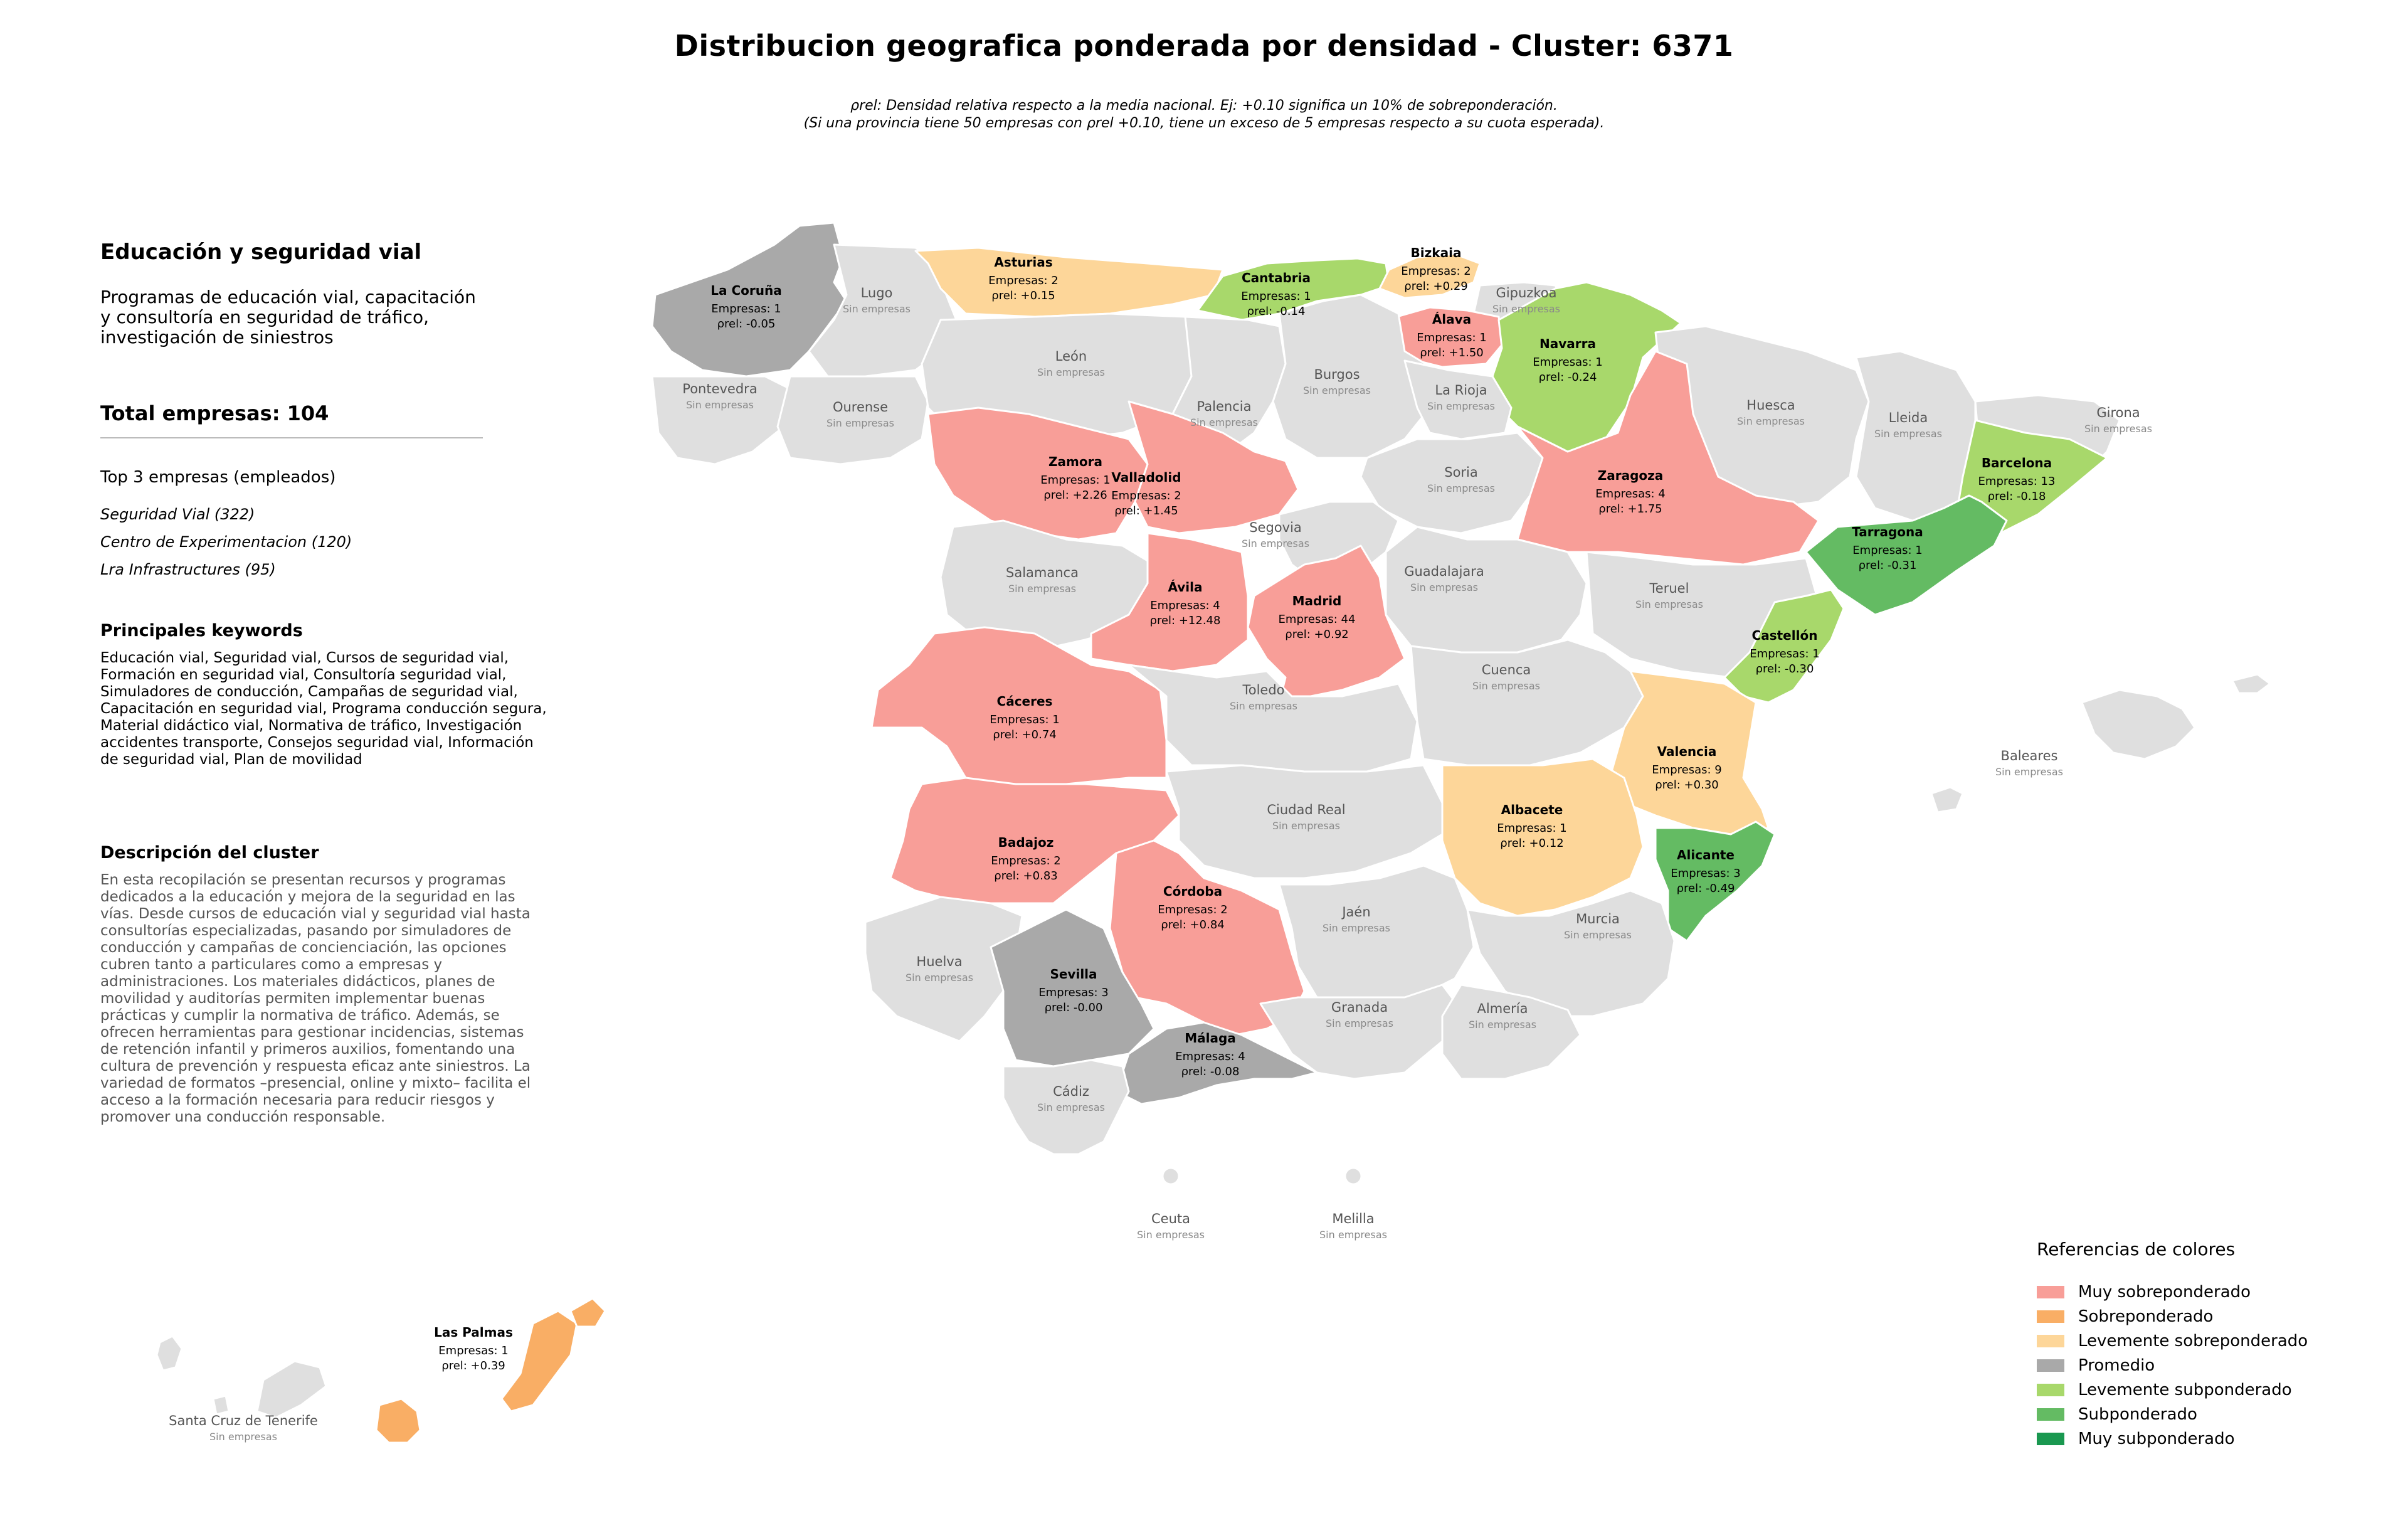 The image size is (2408, 1528). I want to click on keywords-heading: Principales keywords, so click(201, 630).